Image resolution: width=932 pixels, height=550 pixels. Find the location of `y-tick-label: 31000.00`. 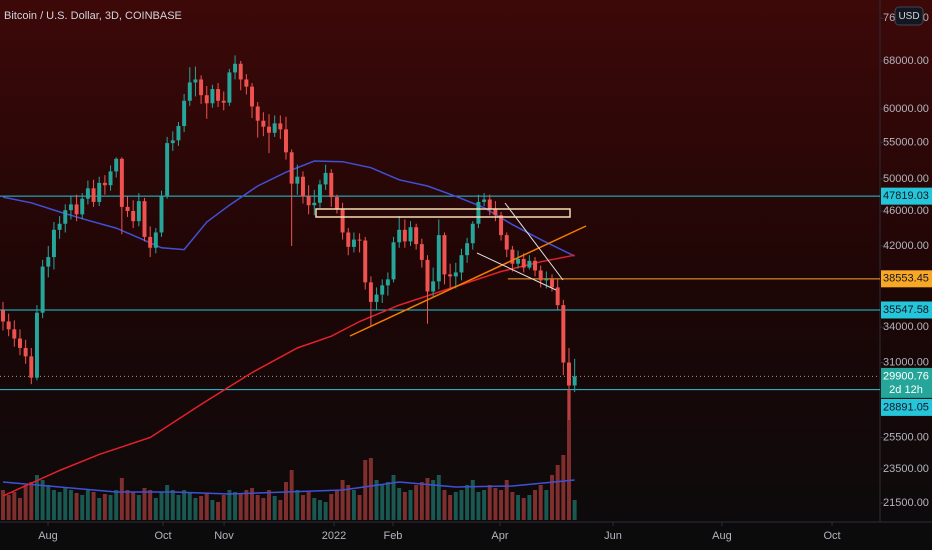

y-tick-label: 31000.00 is located at coordinates (906, 362).